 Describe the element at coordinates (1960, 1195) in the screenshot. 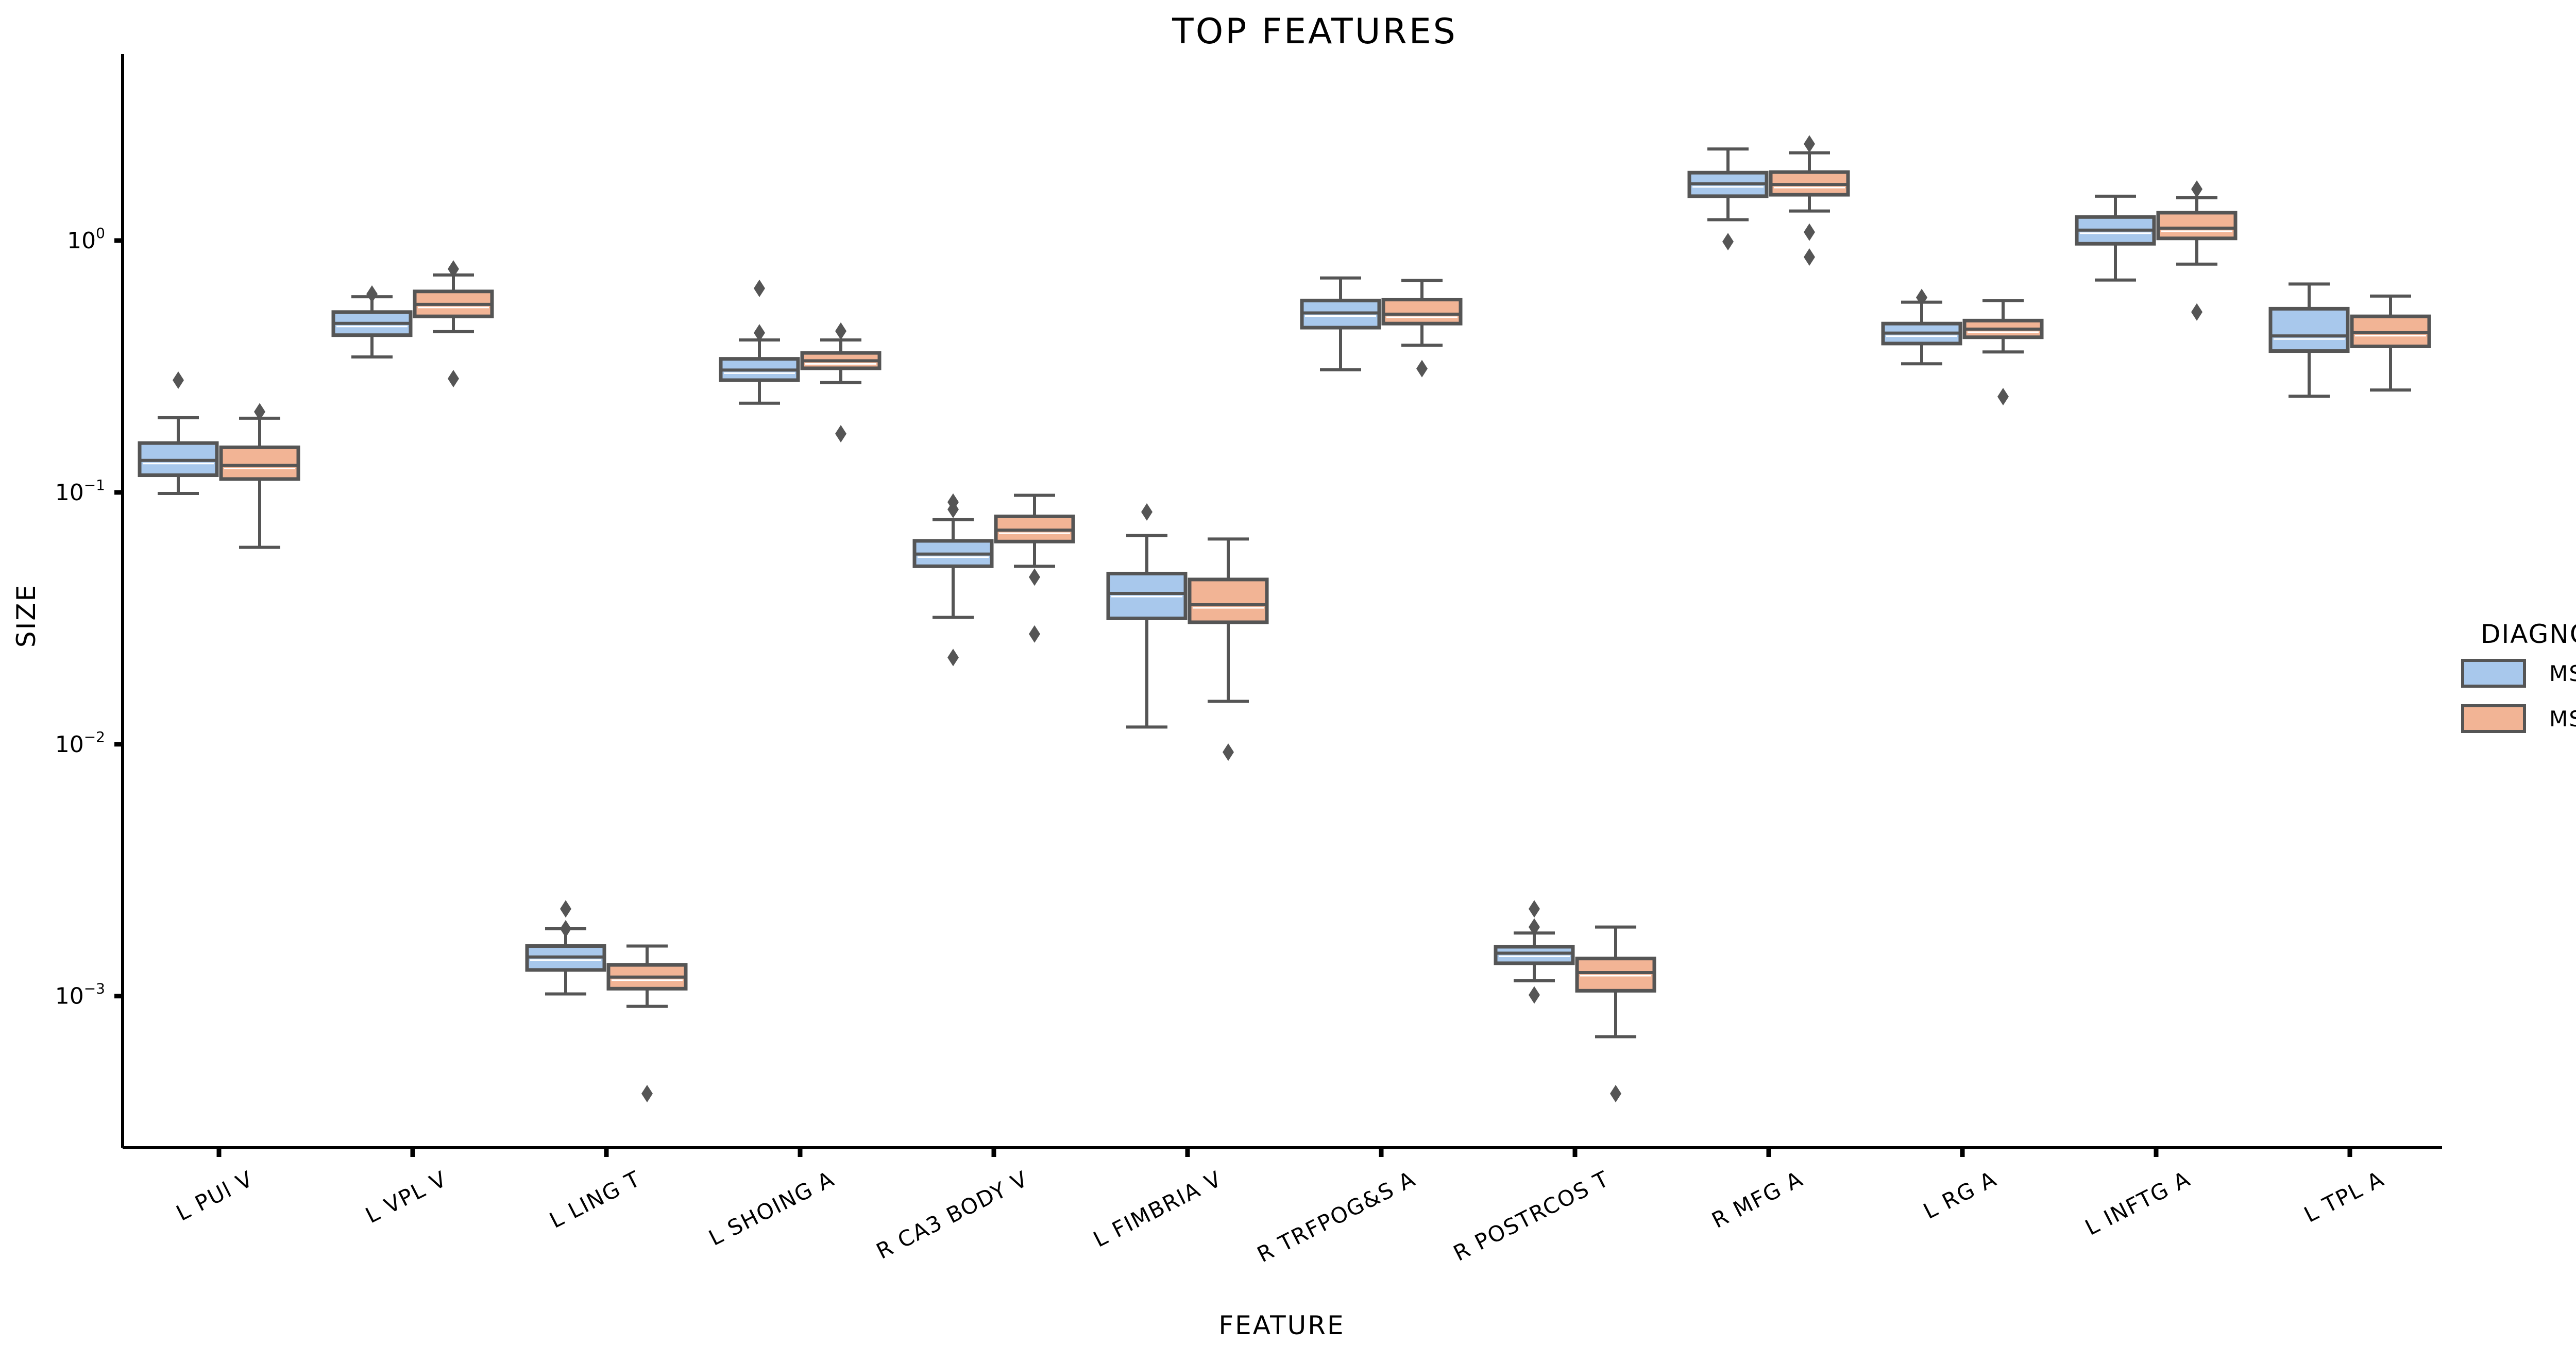

I see `x-tick-label: L RG A` at that location.